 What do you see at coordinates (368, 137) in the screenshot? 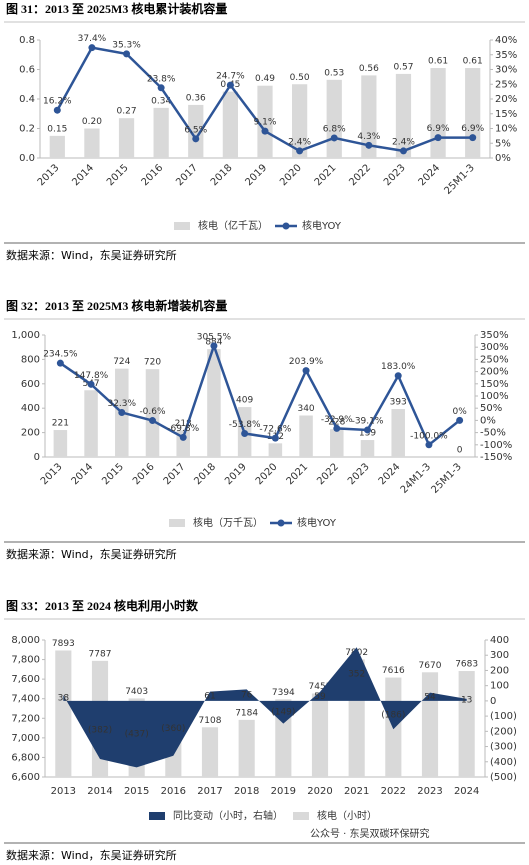
I see `line-label: 4.3%` at bounding box center [368, 137].